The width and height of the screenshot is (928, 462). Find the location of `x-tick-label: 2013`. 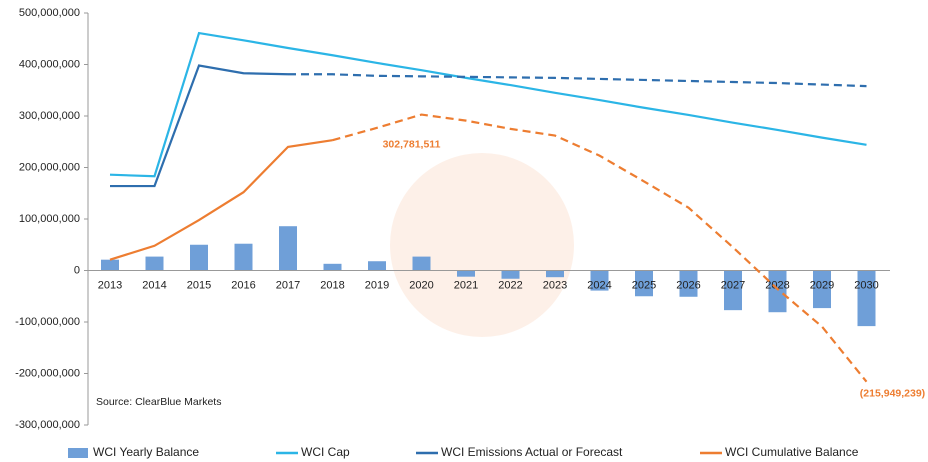

x-tick-label: 2013 is located at coordinates (110, 285).